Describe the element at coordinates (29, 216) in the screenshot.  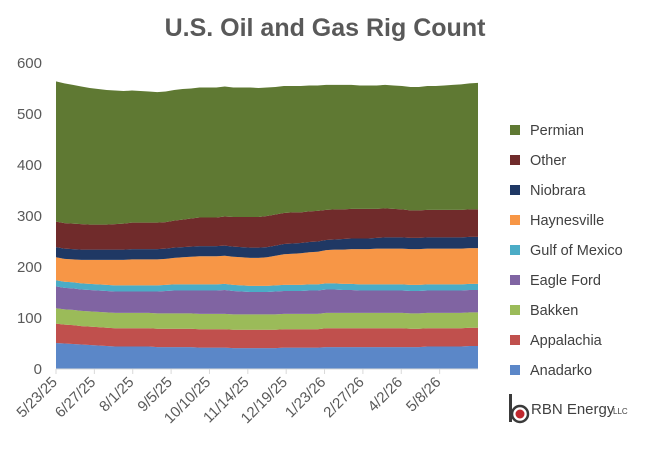
I see `y-tick-label: 300` at that location.